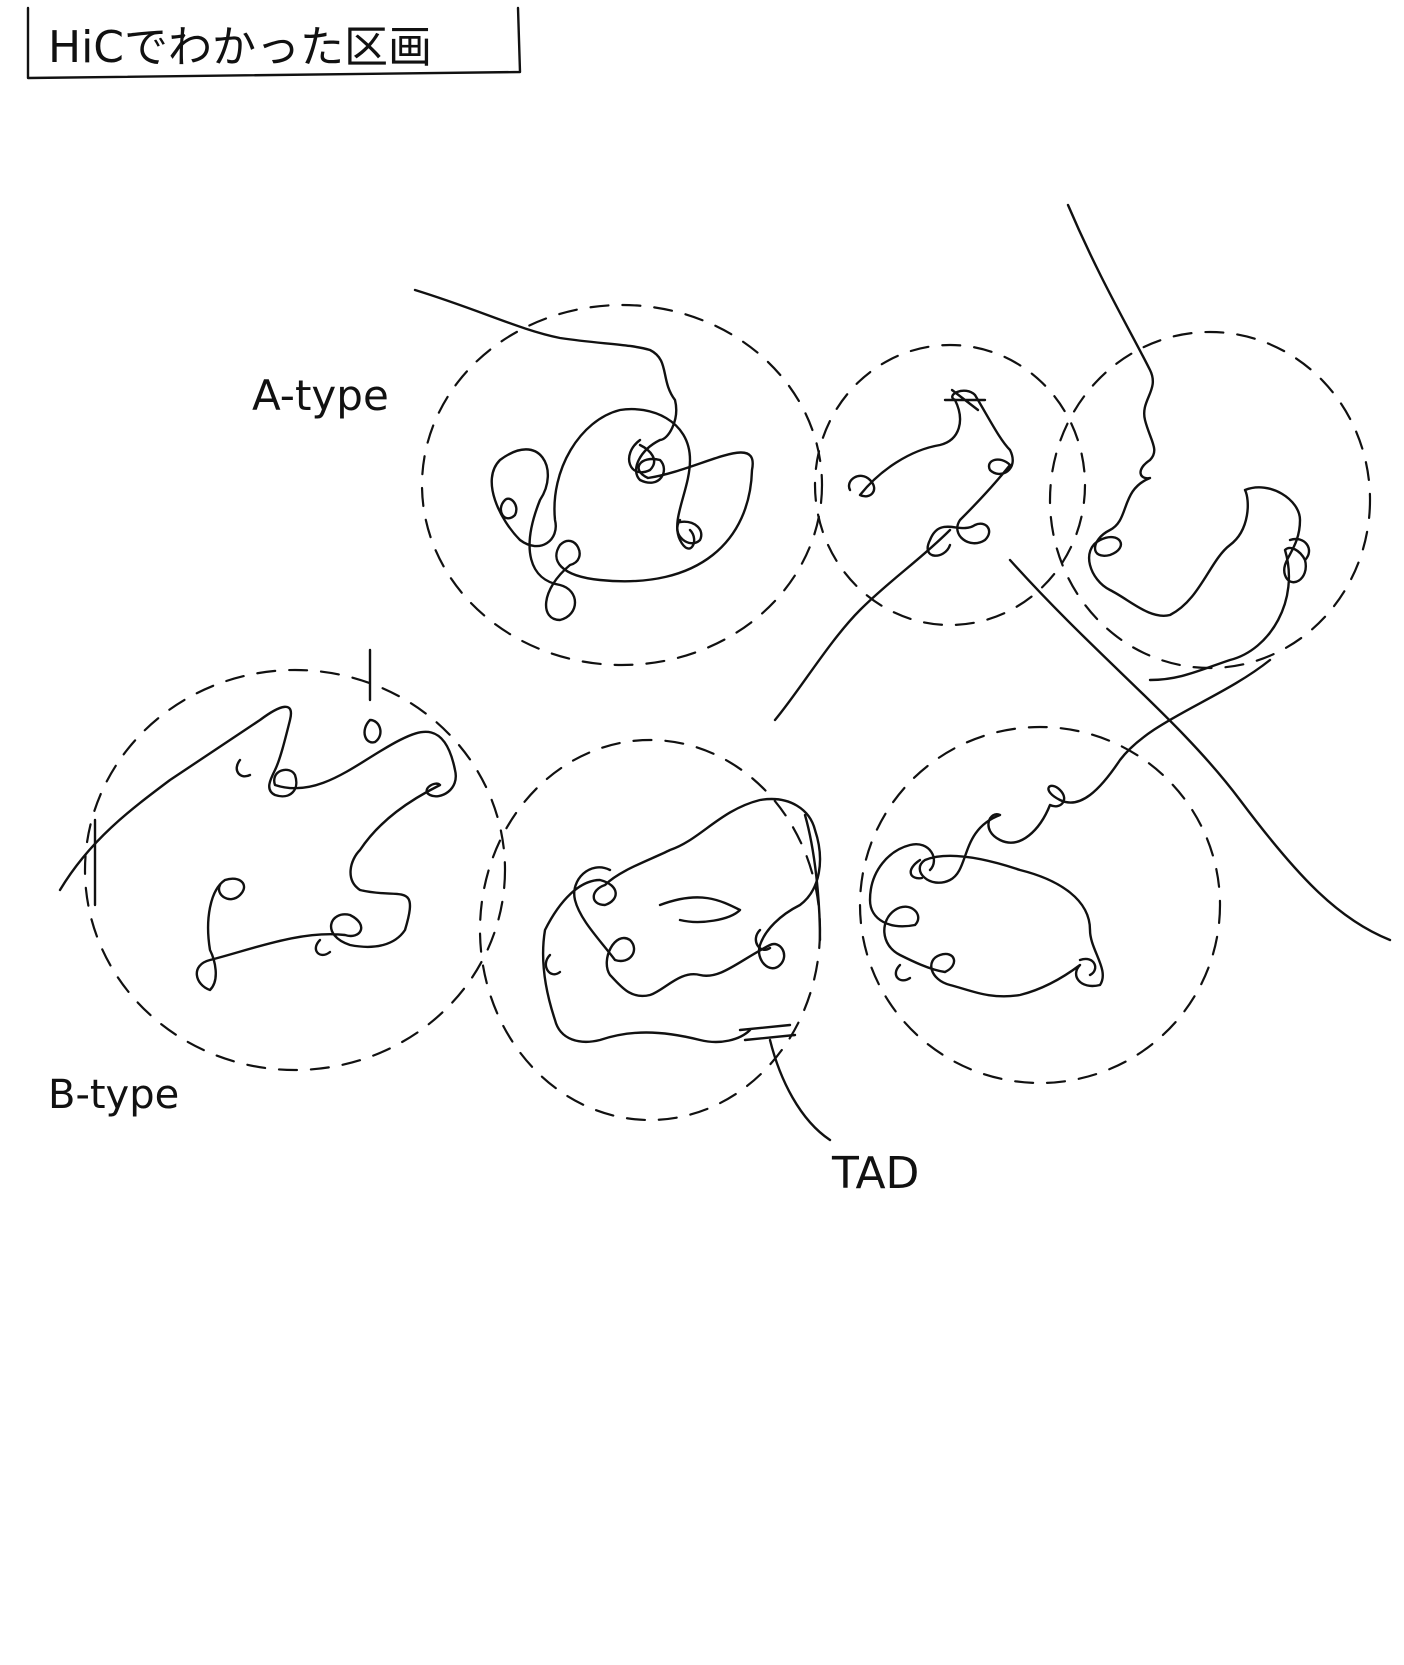 Image resolution: width=1404 pixels, height=1665 pixels. What do you see at coordinates (1210, 500) in the screenshot?
I see `compartment-a3-boundary` at bounding box center [1210, 500].